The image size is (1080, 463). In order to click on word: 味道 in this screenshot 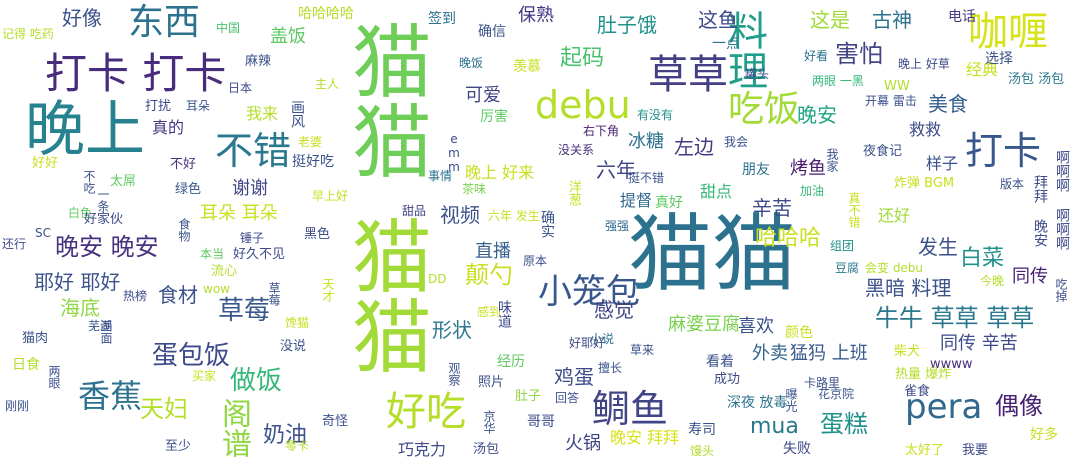, I will do `click(504, 314)`.